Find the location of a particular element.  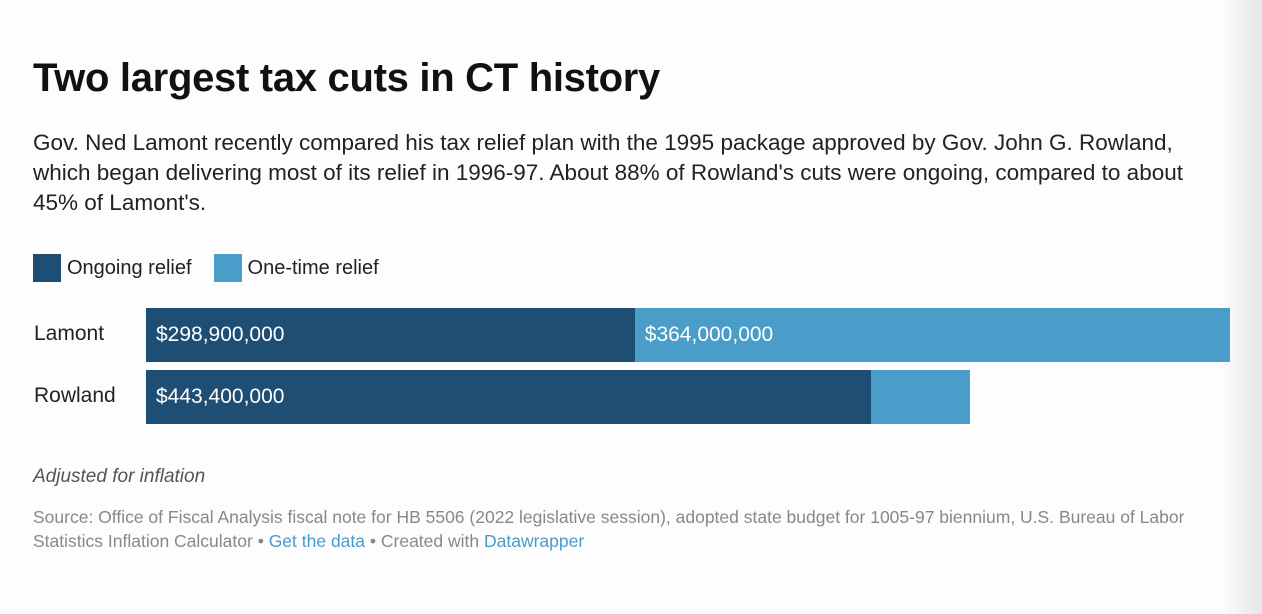

legend-item-ongoing: Ongoing relief is located at coordinates (112, 268).